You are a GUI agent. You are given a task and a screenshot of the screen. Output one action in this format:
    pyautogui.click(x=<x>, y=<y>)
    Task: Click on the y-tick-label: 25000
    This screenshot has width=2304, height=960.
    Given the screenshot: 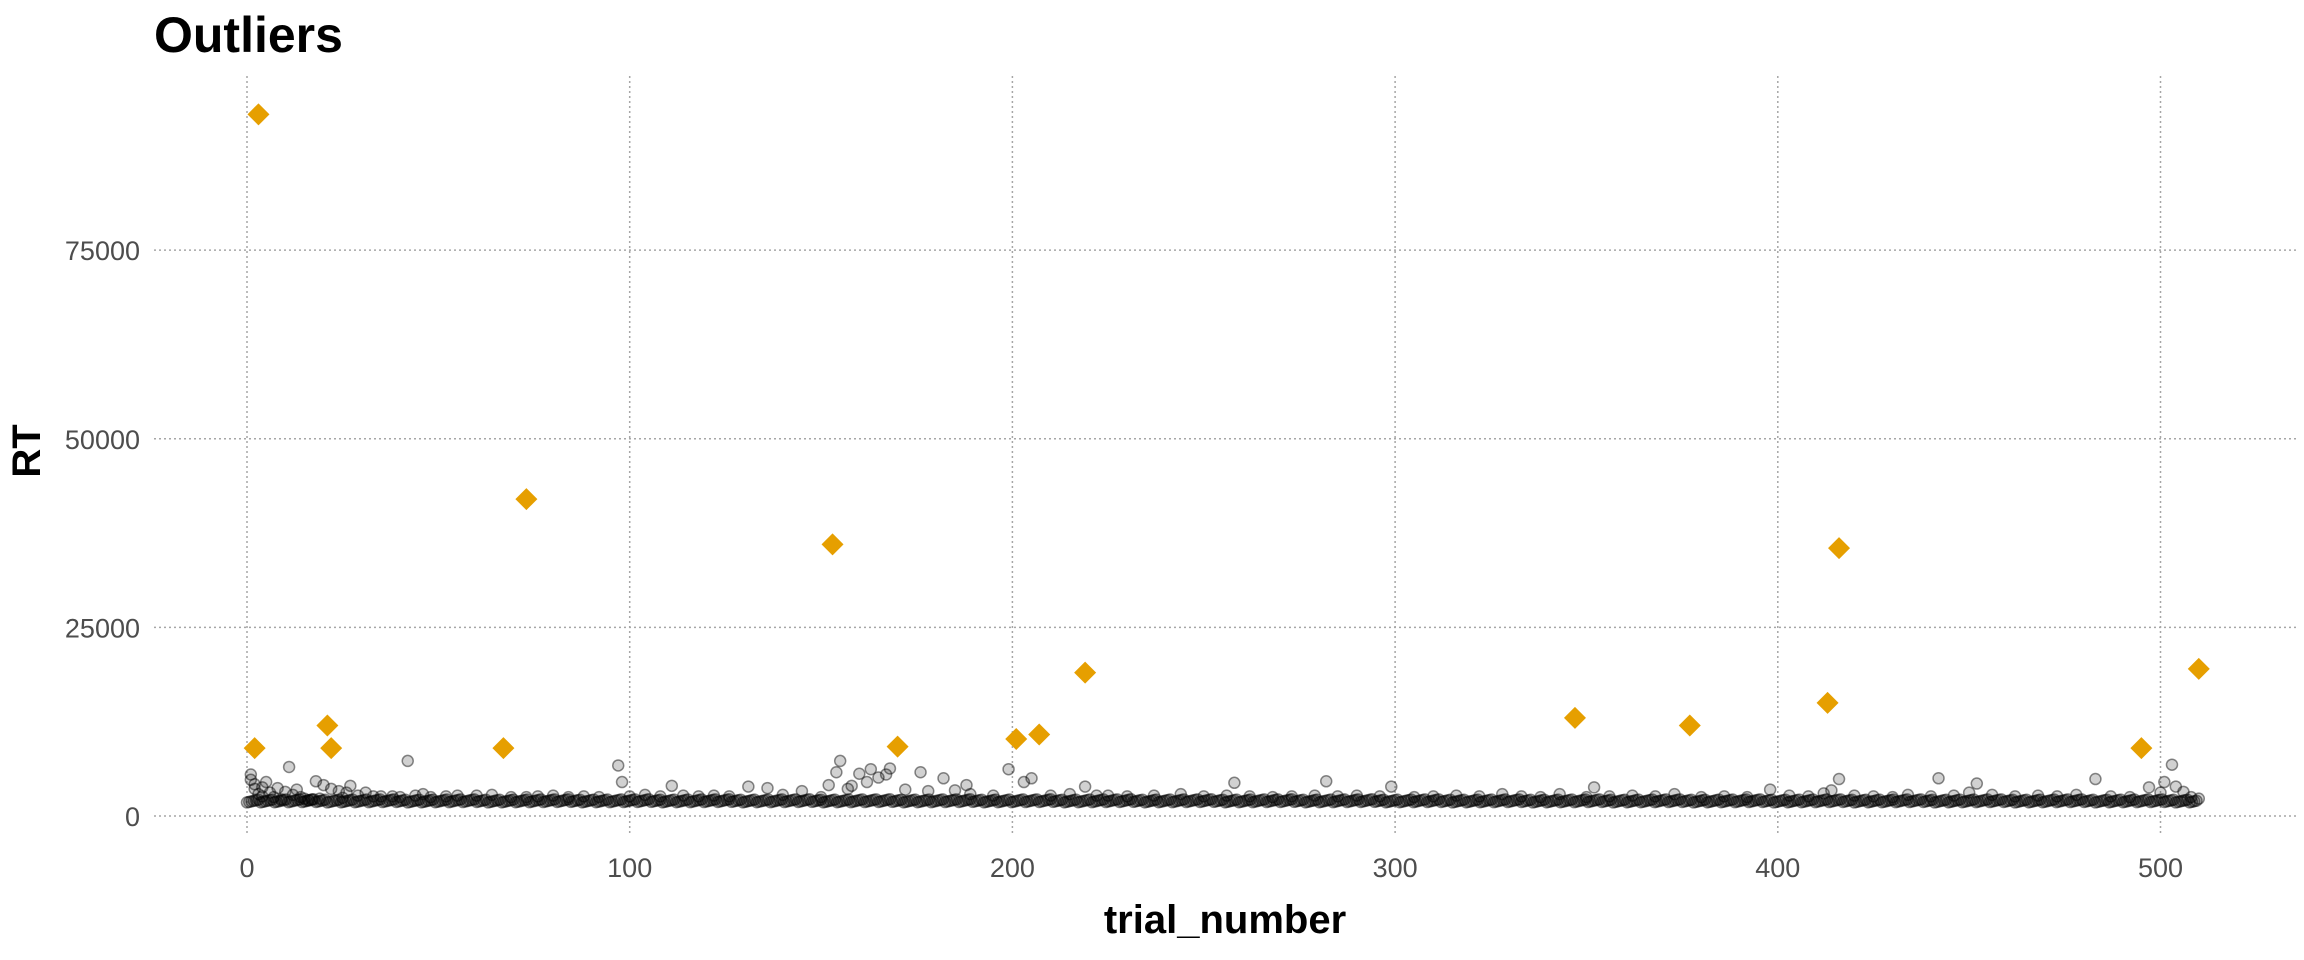 What is the action you would take?
    pyautogui.click(x=102, y=628)
    